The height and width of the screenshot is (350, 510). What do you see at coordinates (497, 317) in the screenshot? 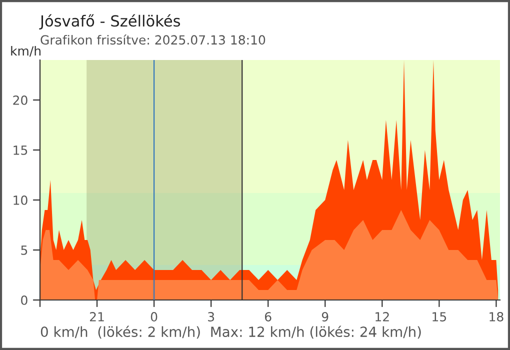
I see `x-tick-label: 18` at bounding box center [497, 317].